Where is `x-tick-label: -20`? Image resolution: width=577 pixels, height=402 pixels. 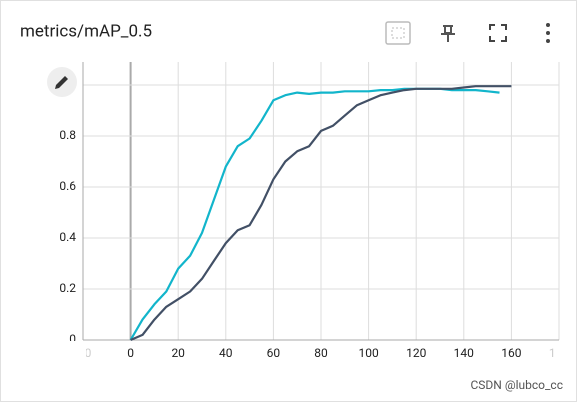 x-tick-label: -20 is located at coordinates (83, 353).